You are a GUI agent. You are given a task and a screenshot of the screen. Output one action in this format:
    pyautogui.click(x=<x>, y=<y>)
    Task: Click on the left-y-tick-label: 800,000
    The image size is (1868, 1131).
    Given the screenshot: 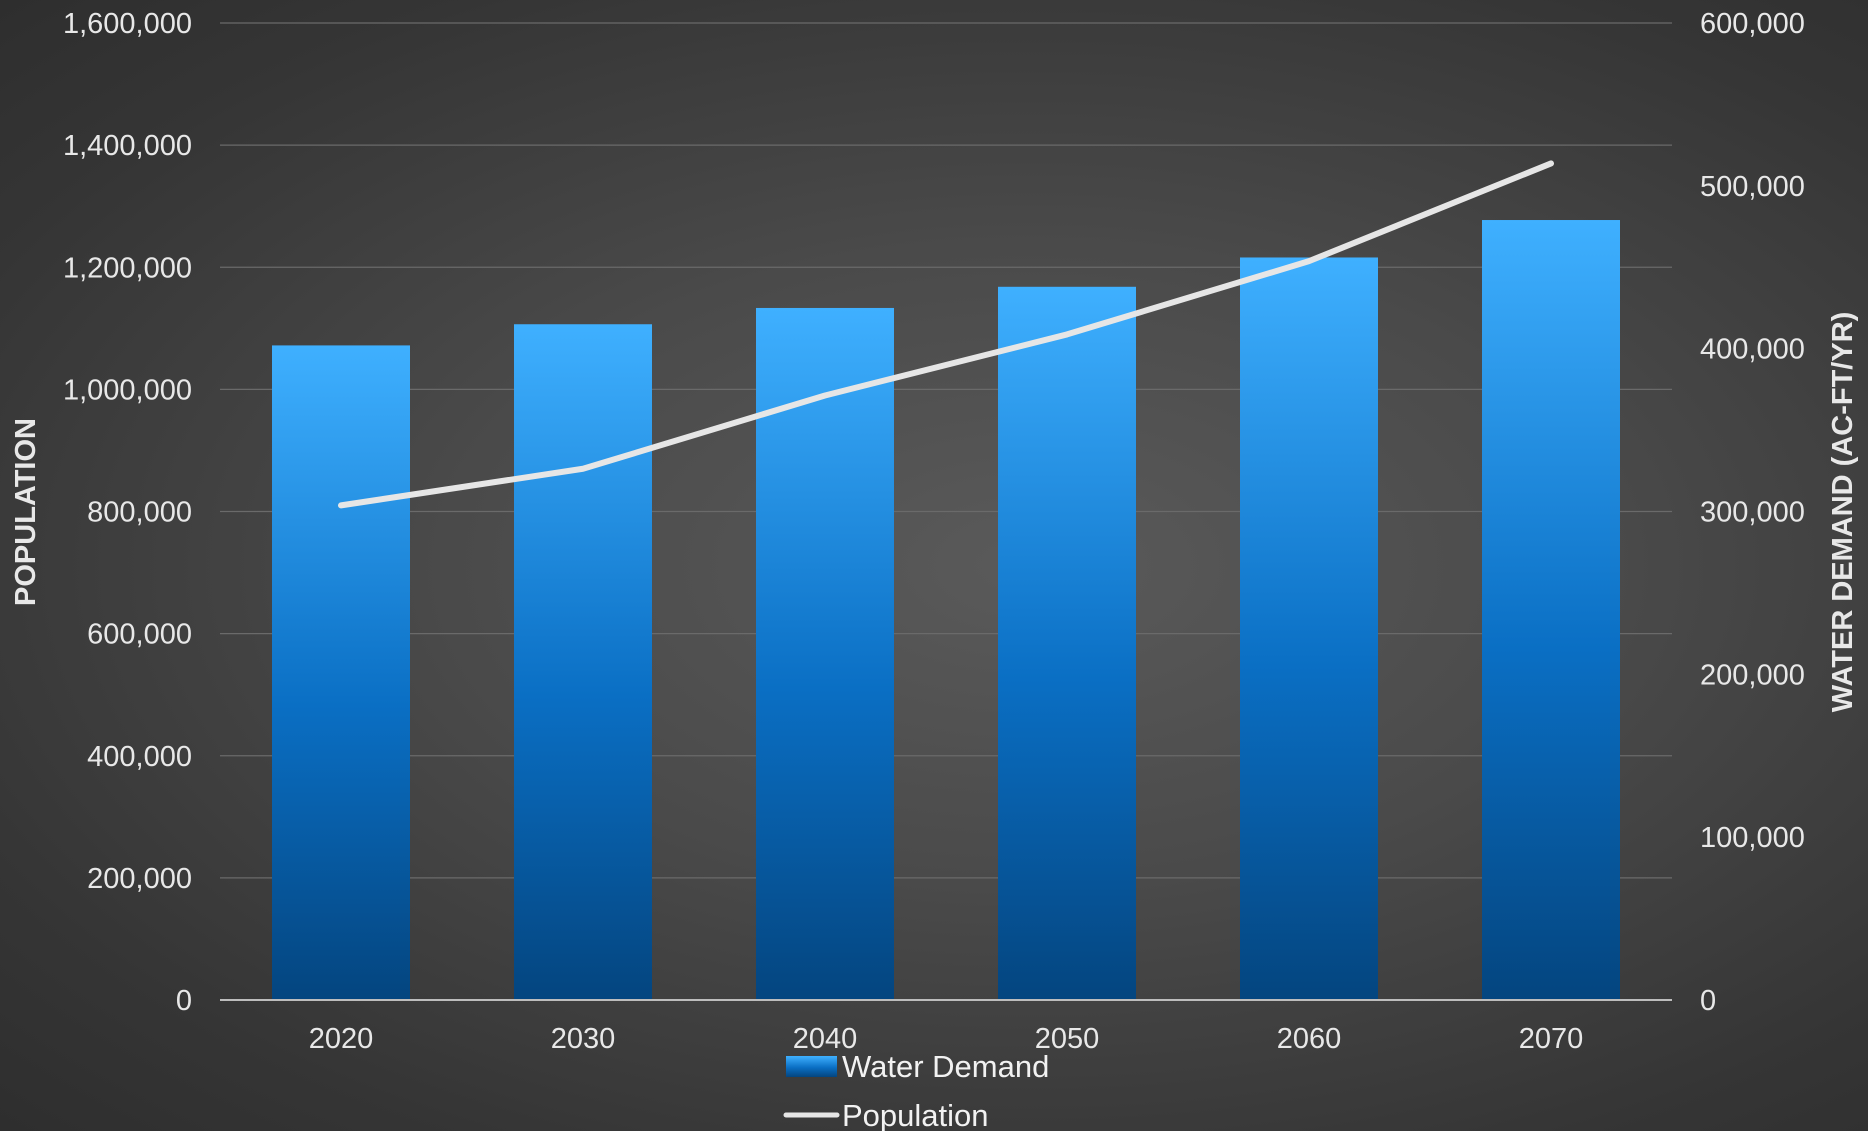 What is the action you would take?
    pyautogui.click(x=139, y=513)
    